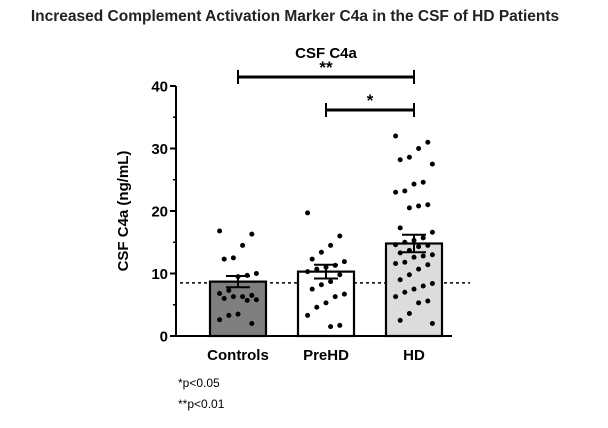 The height and width of the screenshot is (428, 608). I want to click on footnotes: *p<0.05 **p<0.01, so click(201, 394).